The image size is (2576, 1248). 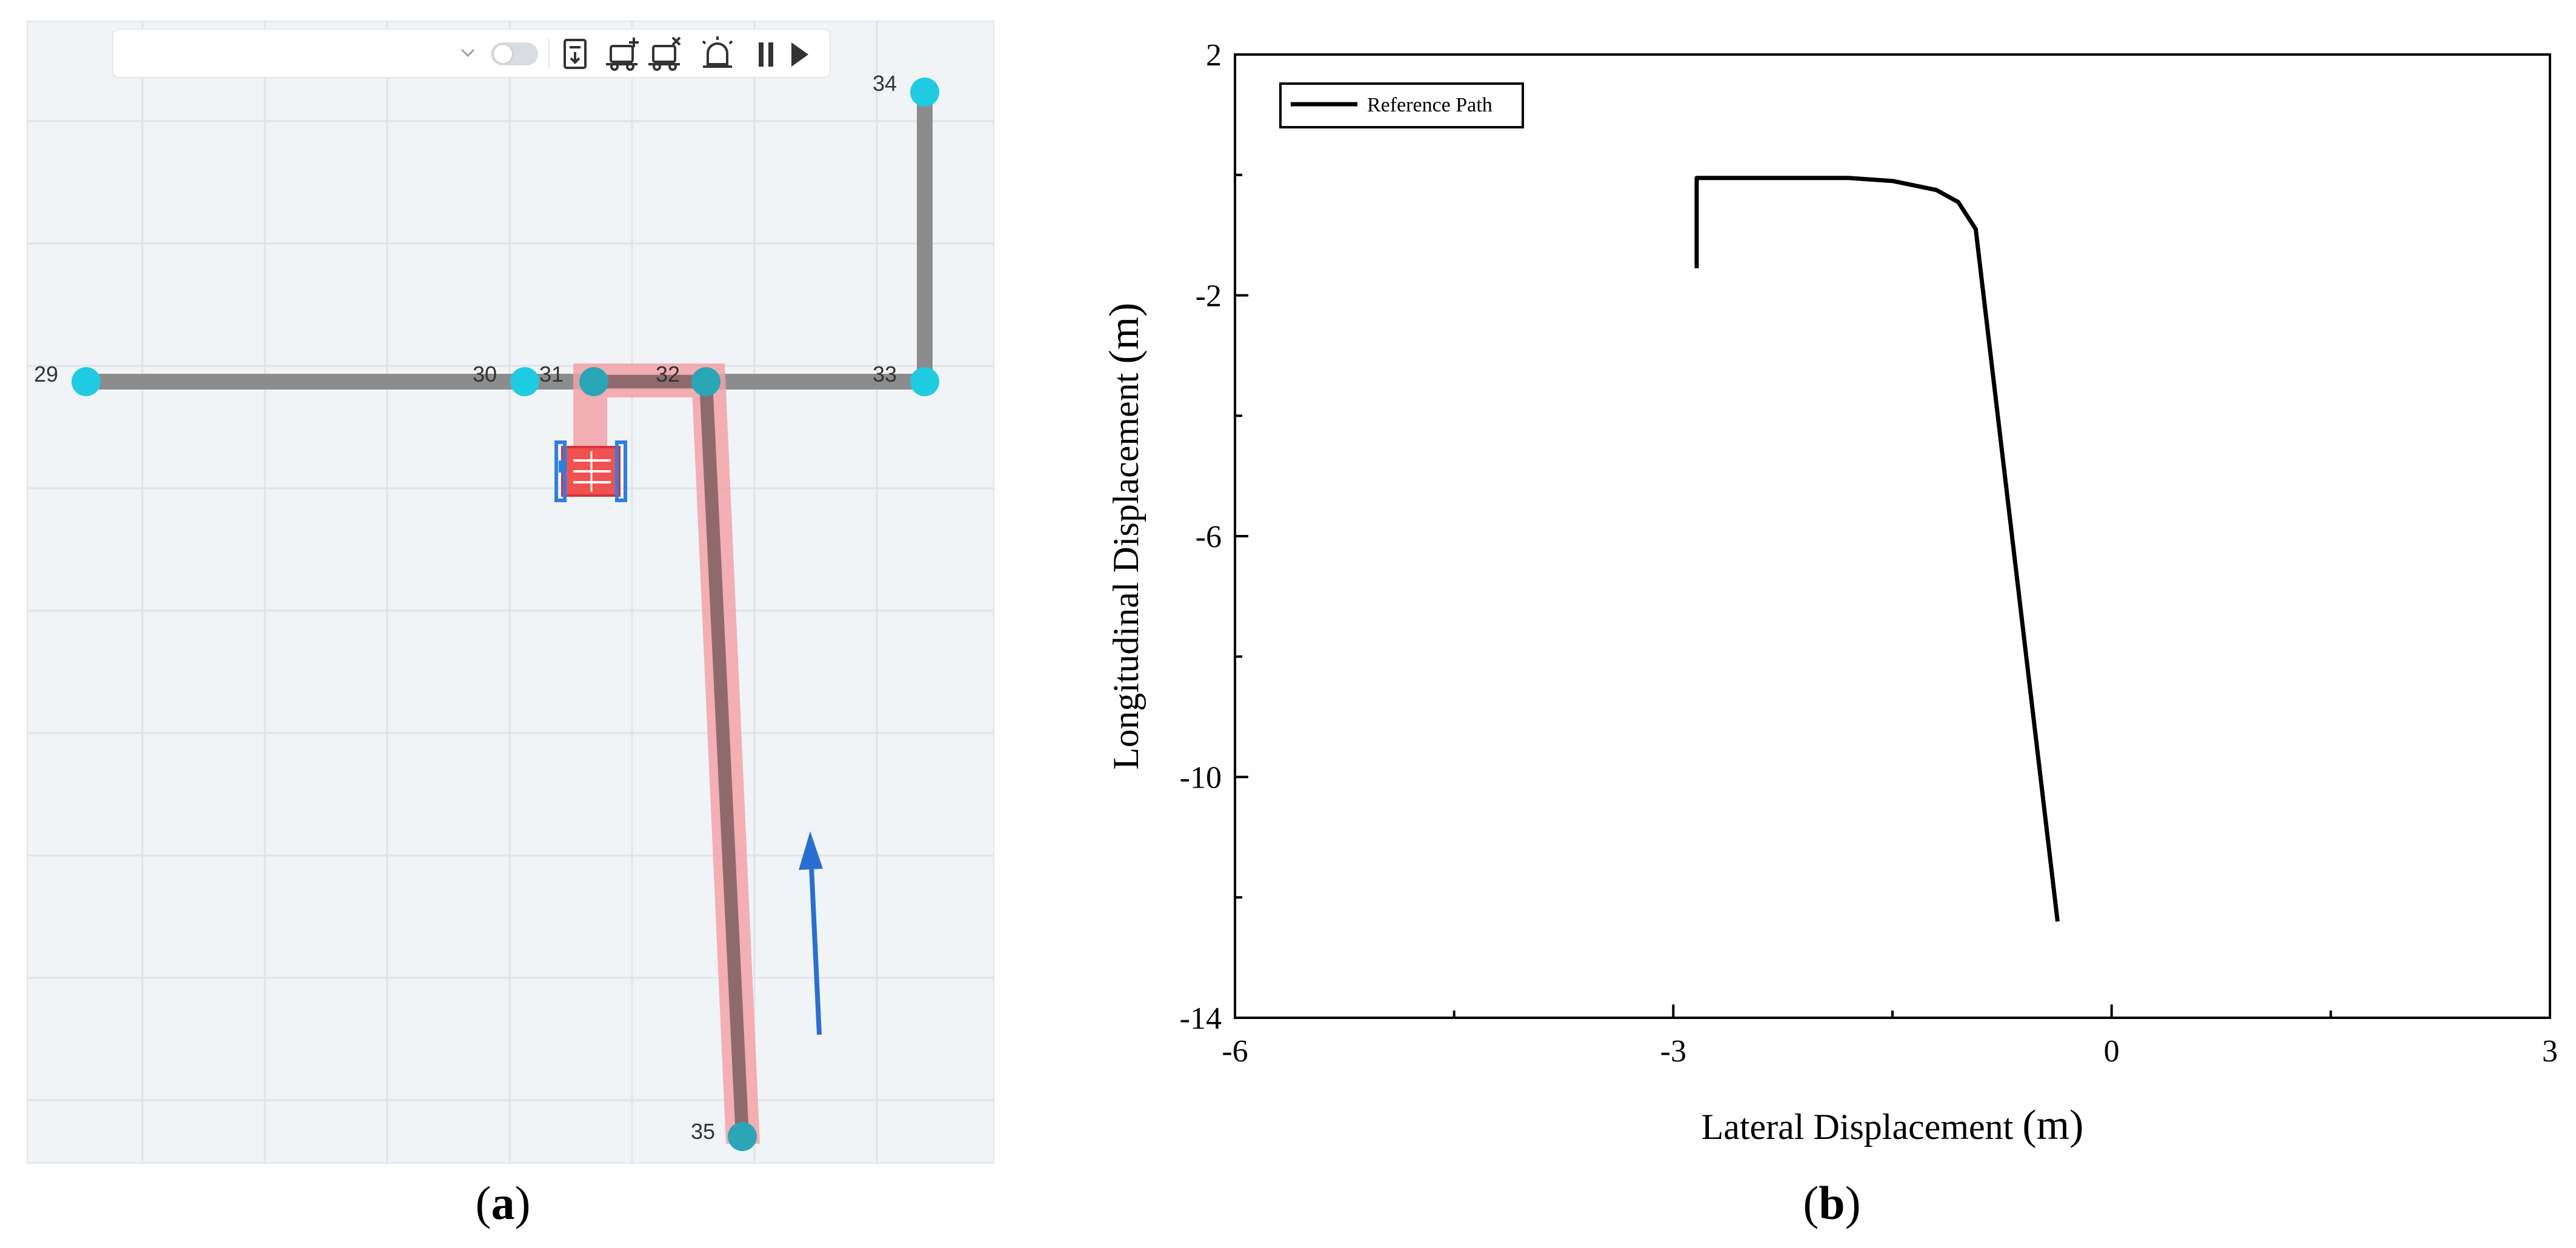 I want to click on vehicle, so click(x=590, y=471).